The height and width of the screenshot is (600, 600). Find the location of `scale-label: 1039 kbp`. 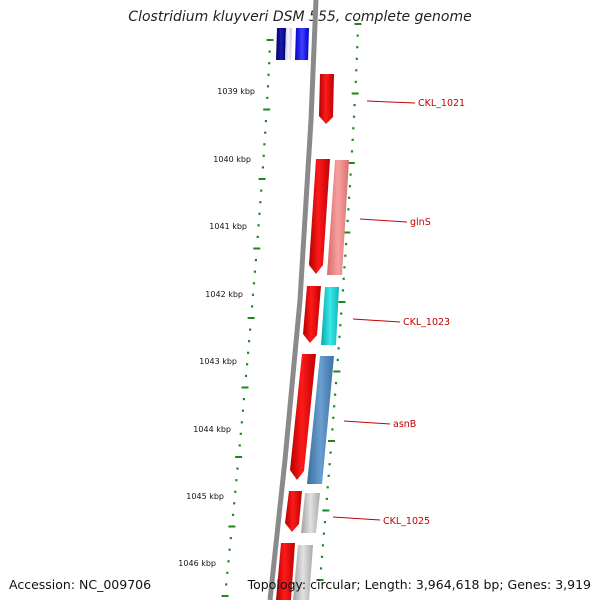

scale-label: 1039 kbp is located at coordinates (236, 91).